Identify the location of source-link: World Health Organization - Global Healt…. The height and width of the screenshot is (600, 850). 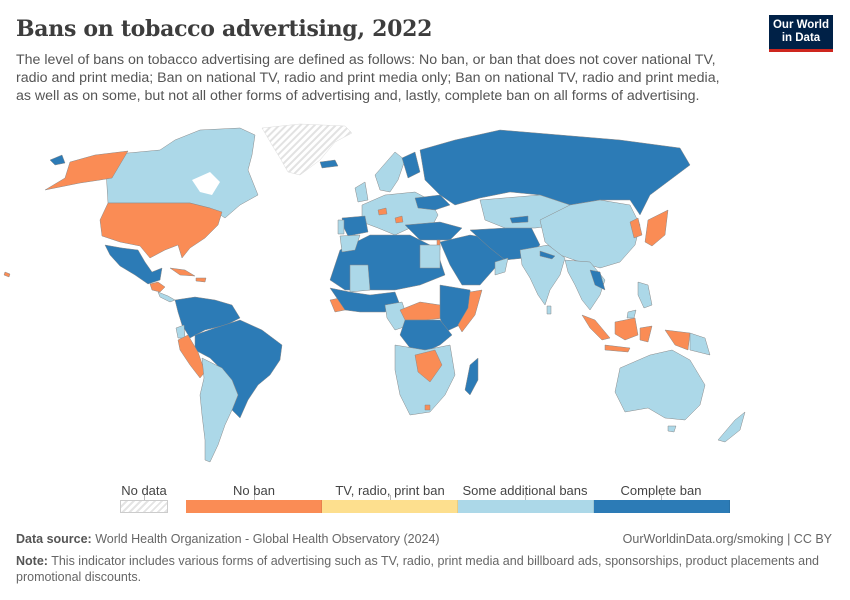
(267, 539).